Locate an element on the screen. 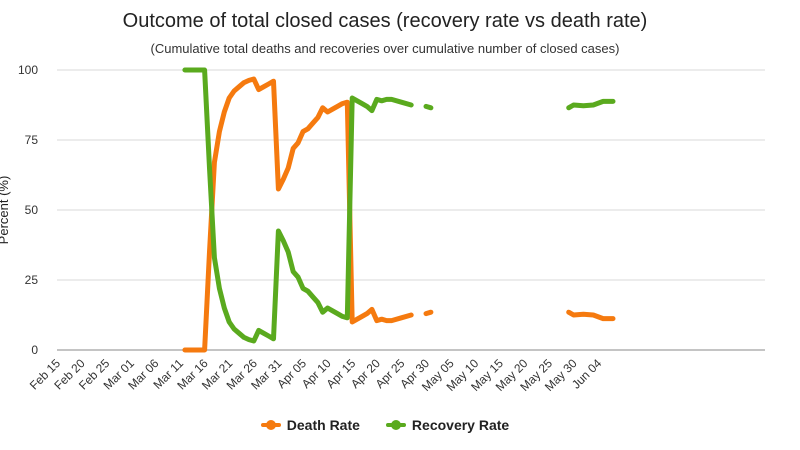  y-tick-label: 25 is located at coordinates (32, 280).